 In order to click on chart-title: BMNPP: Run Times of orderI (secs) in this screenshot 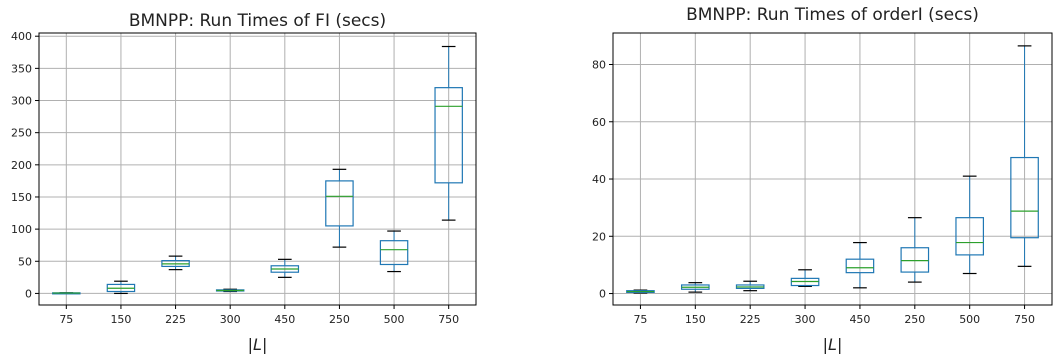, I will do `click(832, 15)`.